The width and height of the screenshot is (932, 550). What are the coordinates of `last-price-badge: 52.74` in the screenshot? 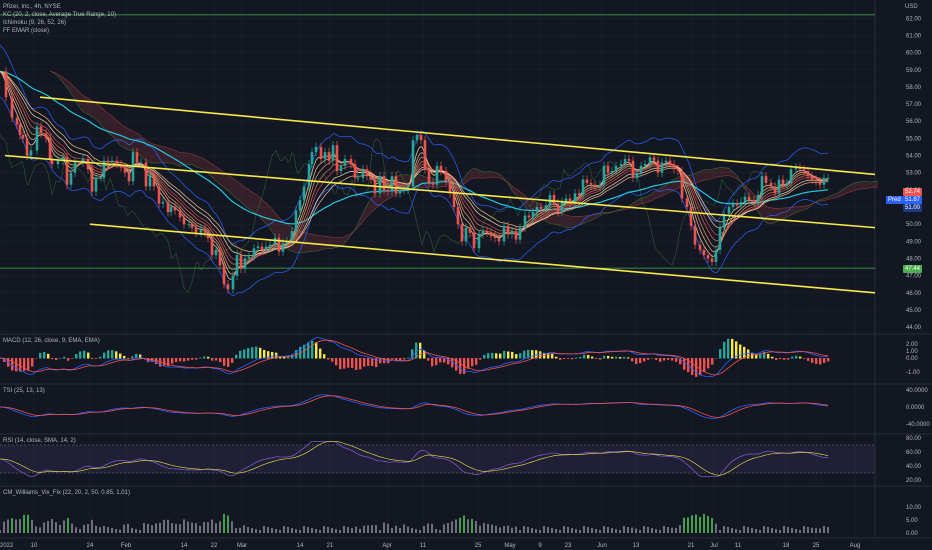 It's located at (912, 192).